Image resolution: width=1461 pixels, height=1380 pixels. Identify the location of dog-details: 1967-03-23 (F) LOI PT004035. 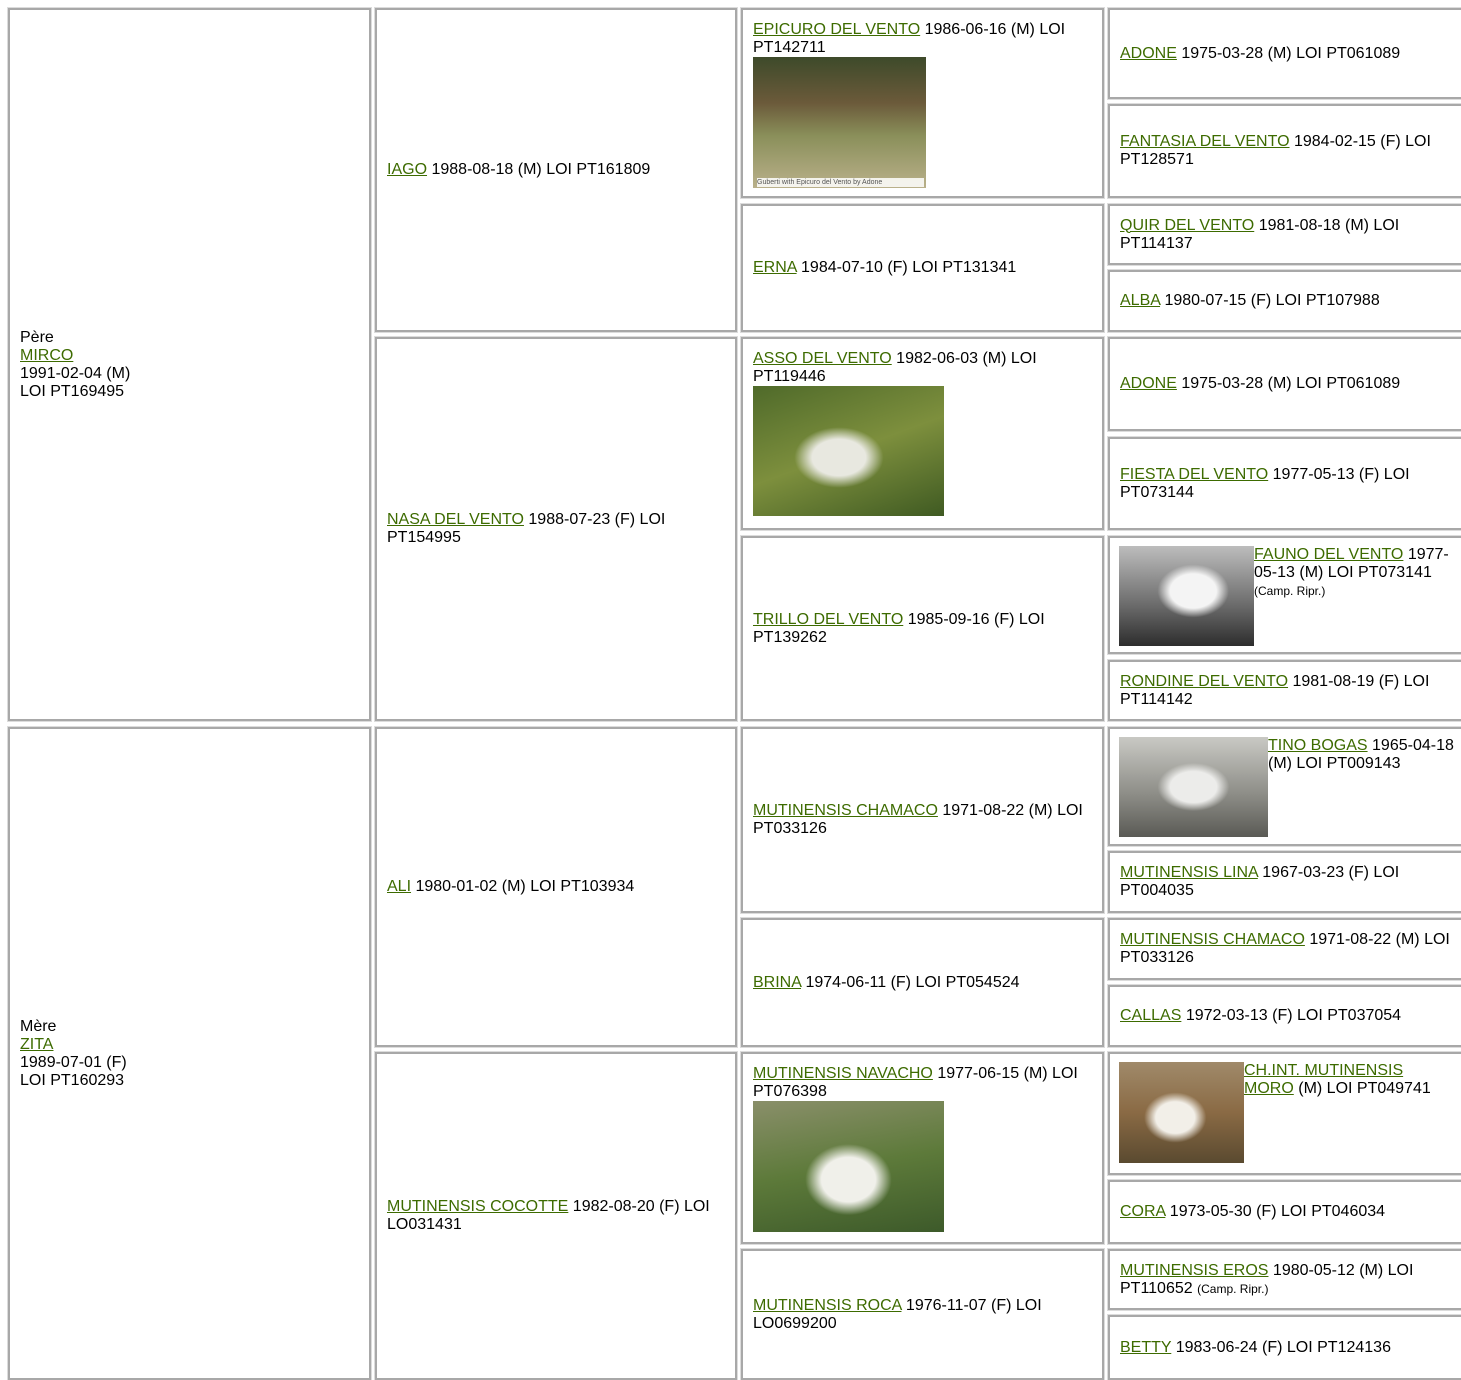
(1260, 881).